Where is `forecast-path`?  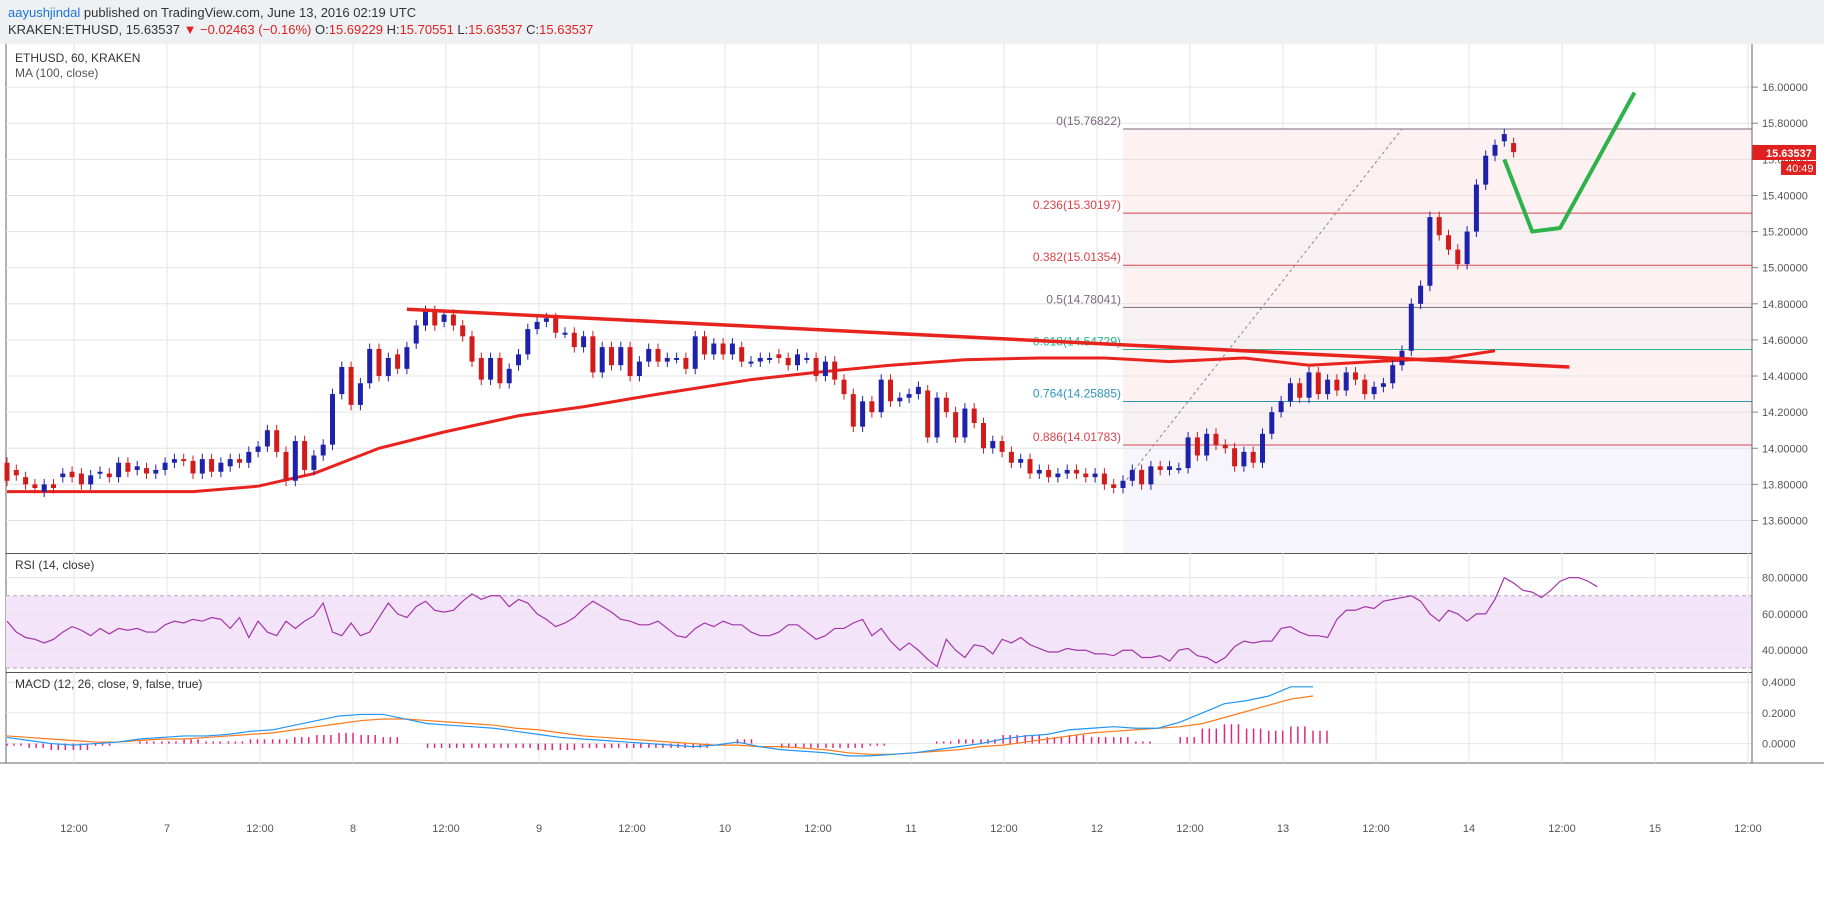 forecast-path is located at coordinates (1569, 162).